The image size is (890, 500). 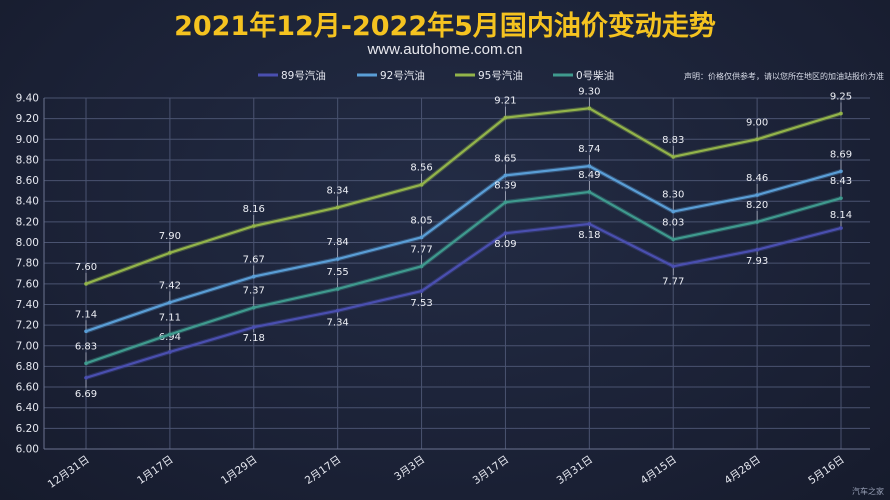 I want to click on y-tick-label: 7.00, so click(x=27, y=346).